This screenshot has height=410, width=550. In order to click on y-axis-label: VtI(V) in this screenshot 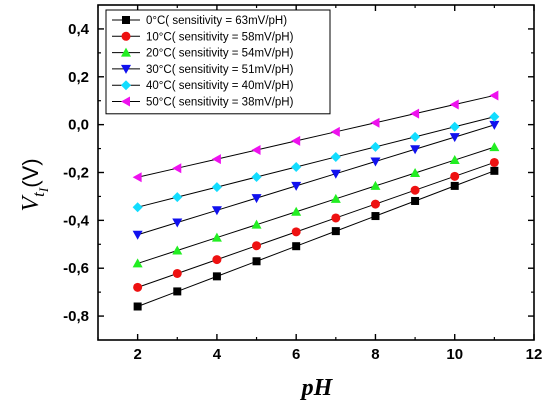, I will do `click(34, 184)`.